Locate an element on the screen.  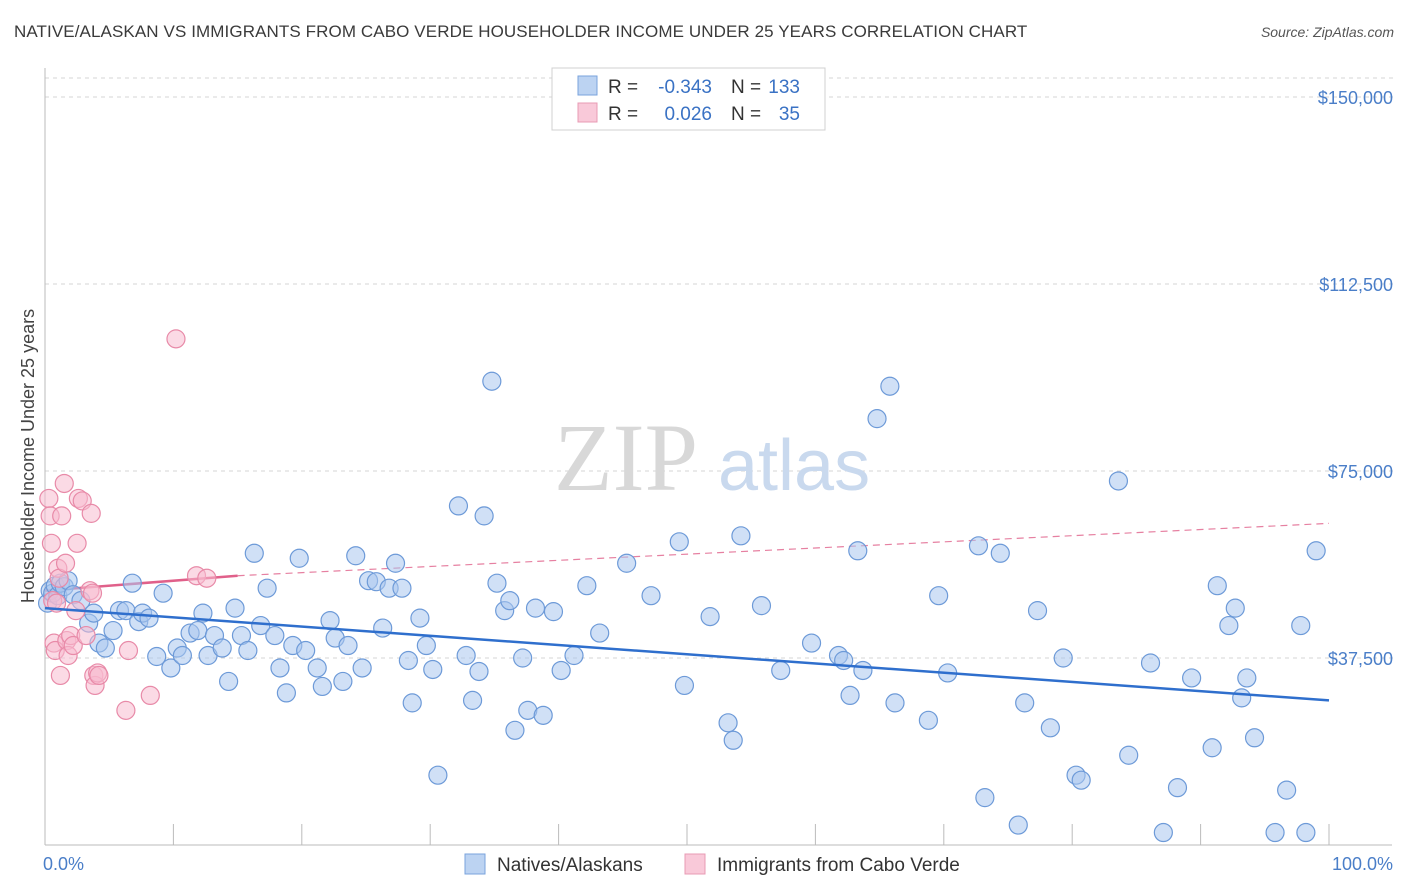
y-tick-labels: $37,500 $75,000 $112,500 $150,000 is located at coordinates (1355, 378).